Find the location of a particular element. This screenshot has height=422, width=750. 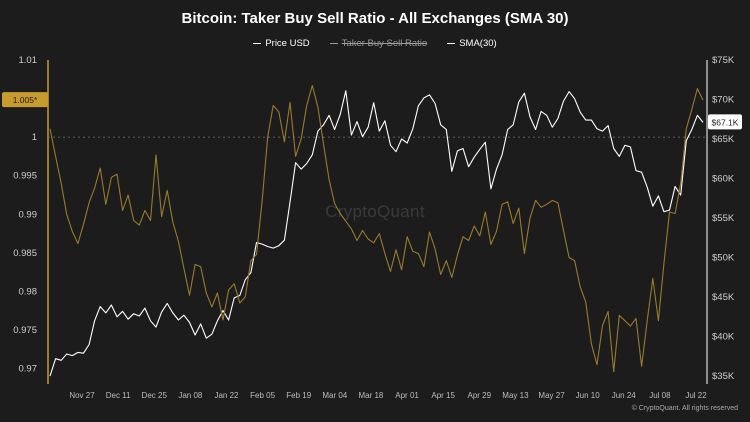

x-tick-label: May 13 is located at coordinates (515, 395).